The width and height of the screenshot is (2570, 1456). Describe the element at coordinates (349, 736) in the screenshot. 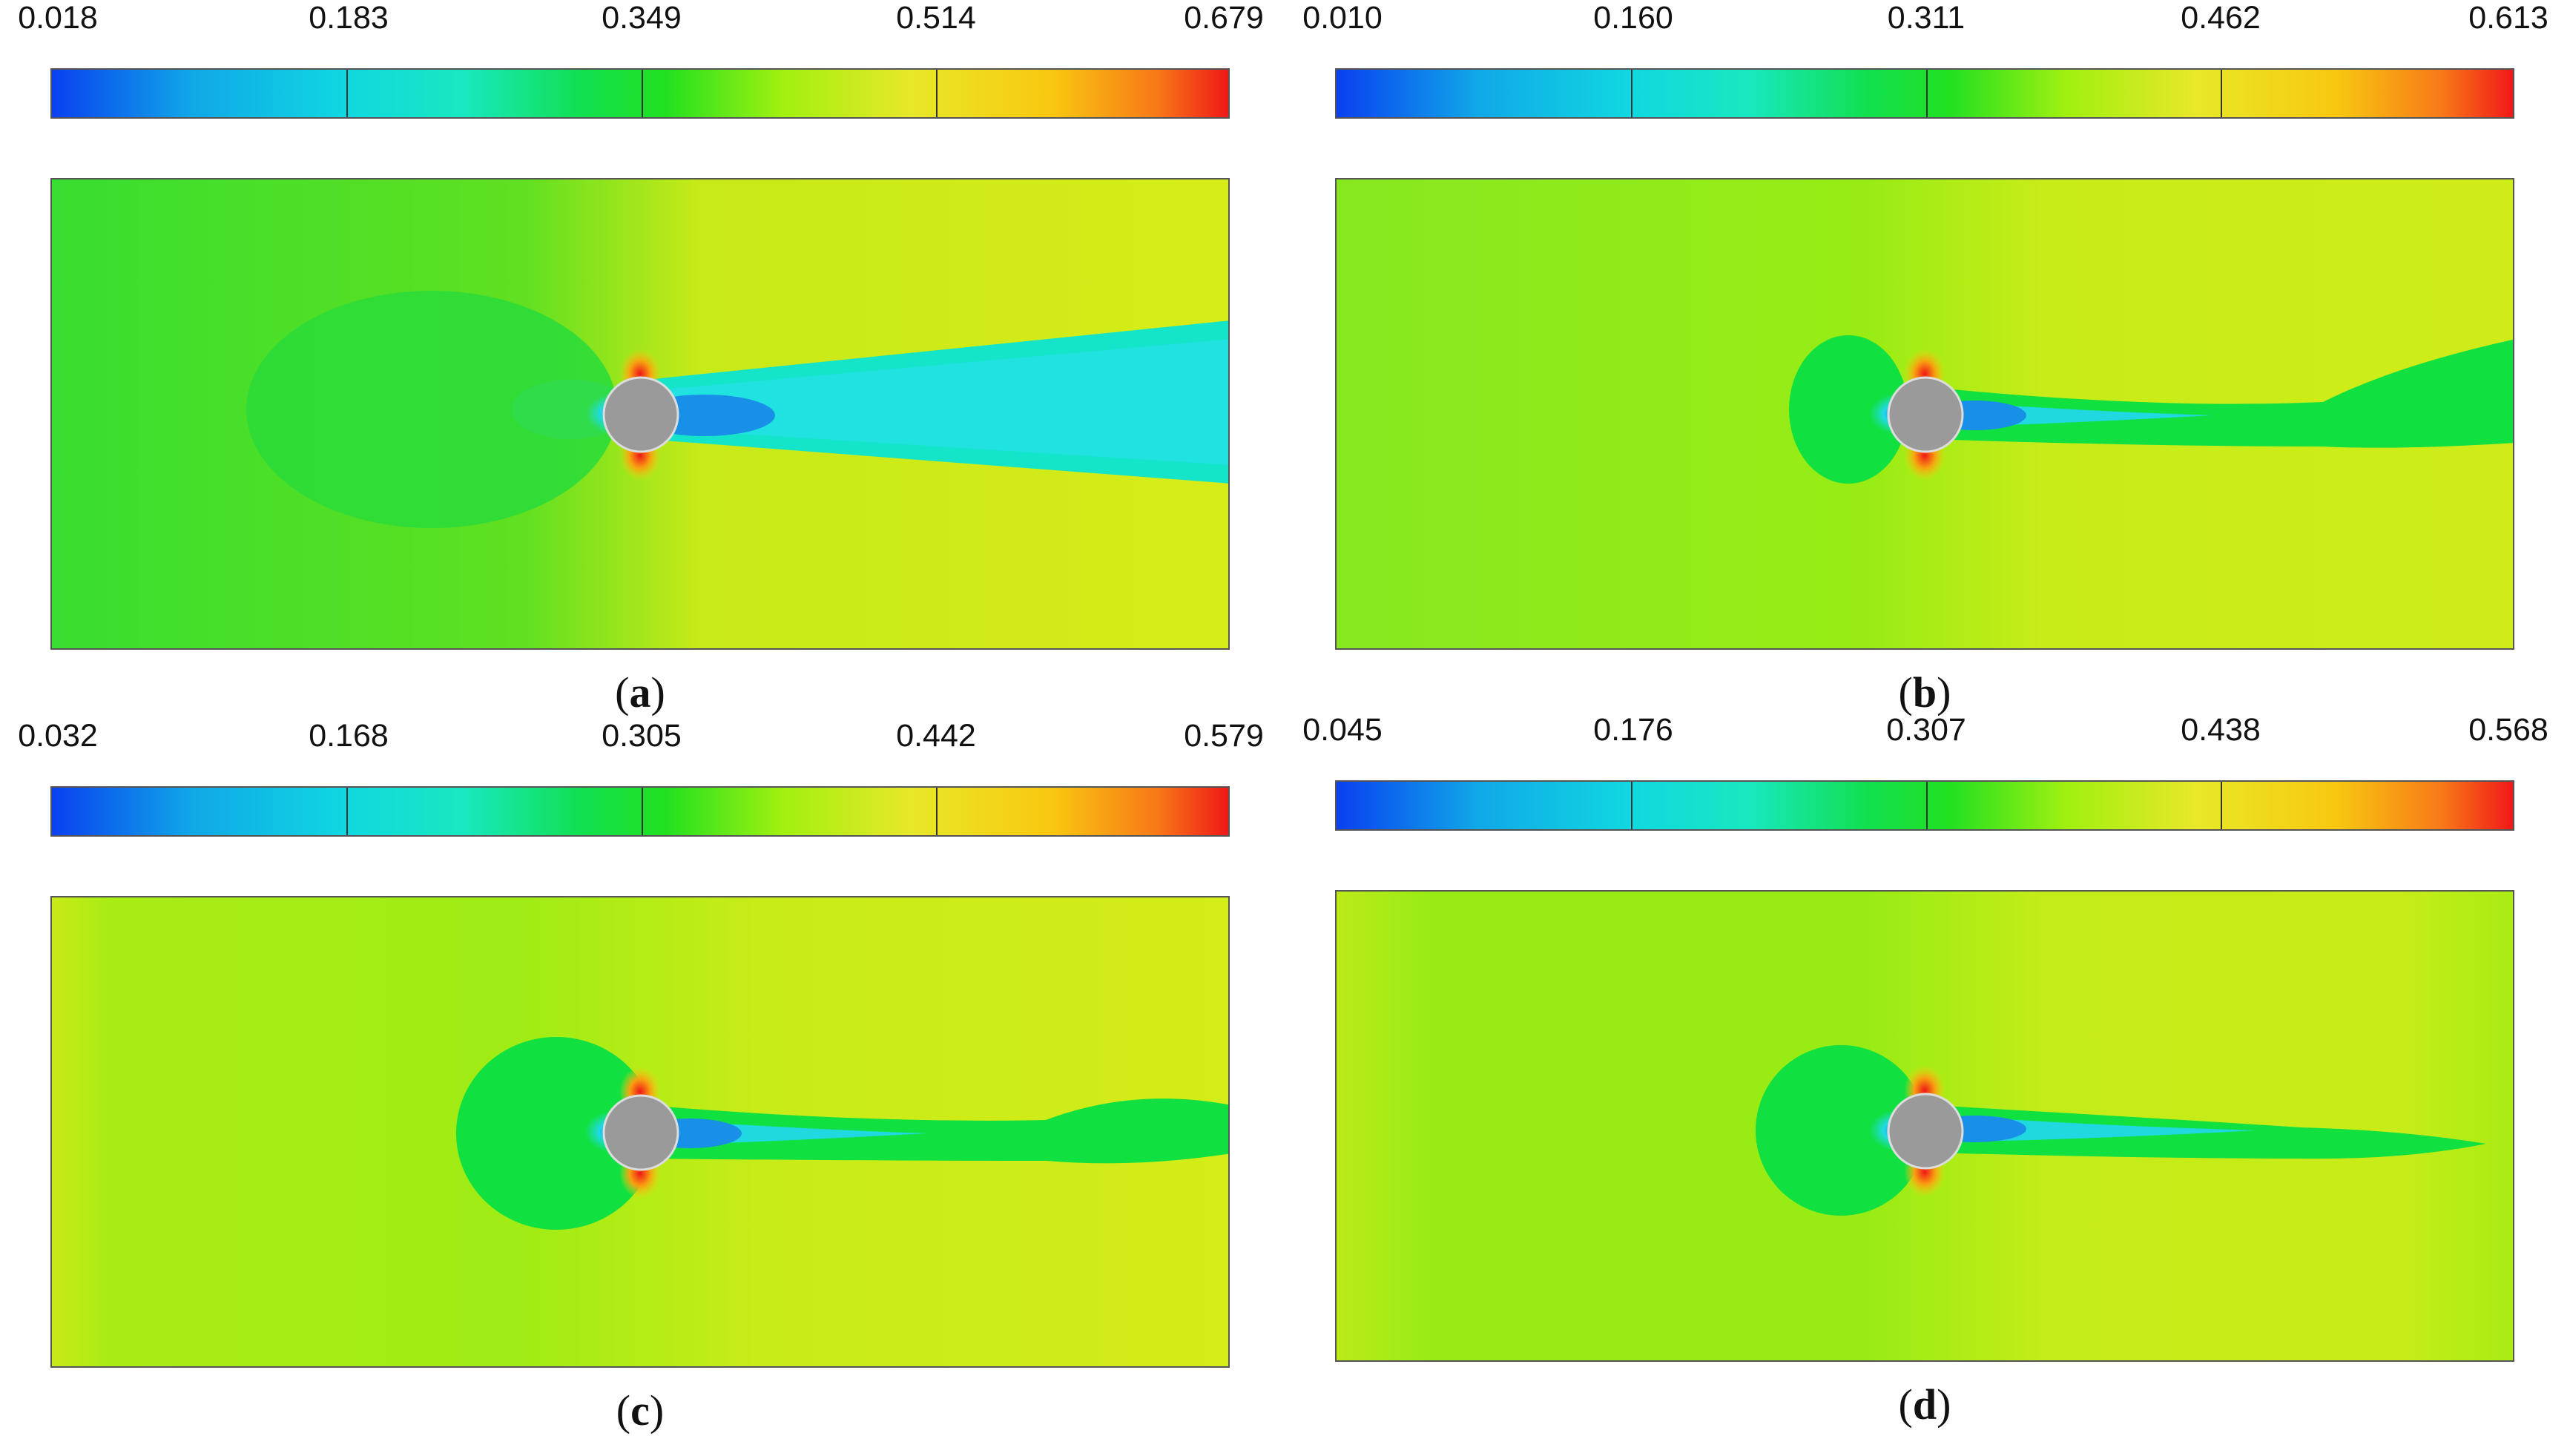

I see `colorbar-tick-label: 0.168` at that location.